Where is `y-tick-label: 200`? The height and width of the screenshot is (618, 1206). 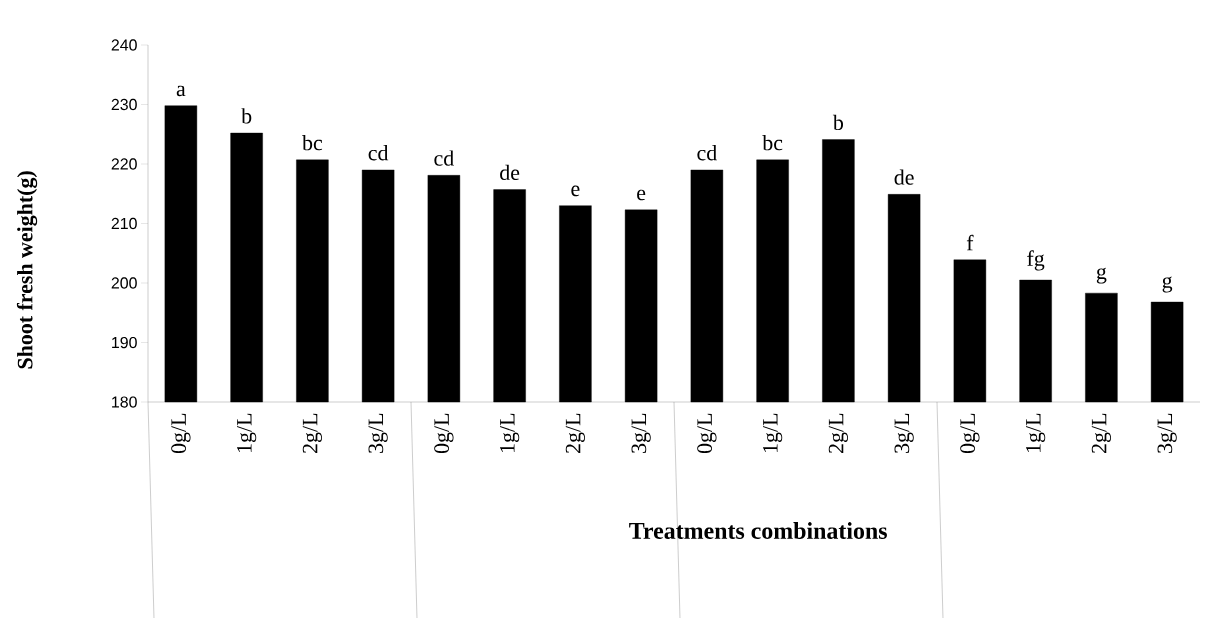 y-tick-label: 200 is located at coordinates (124, 283).